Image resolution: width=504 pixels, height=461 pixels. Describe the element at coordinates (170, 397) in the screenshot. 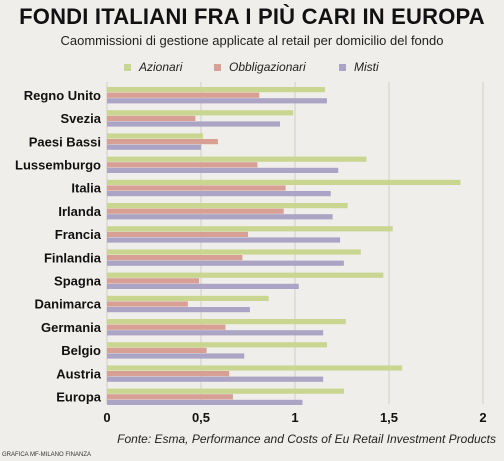

I see `bar-europa-obbligazionari` at that location.